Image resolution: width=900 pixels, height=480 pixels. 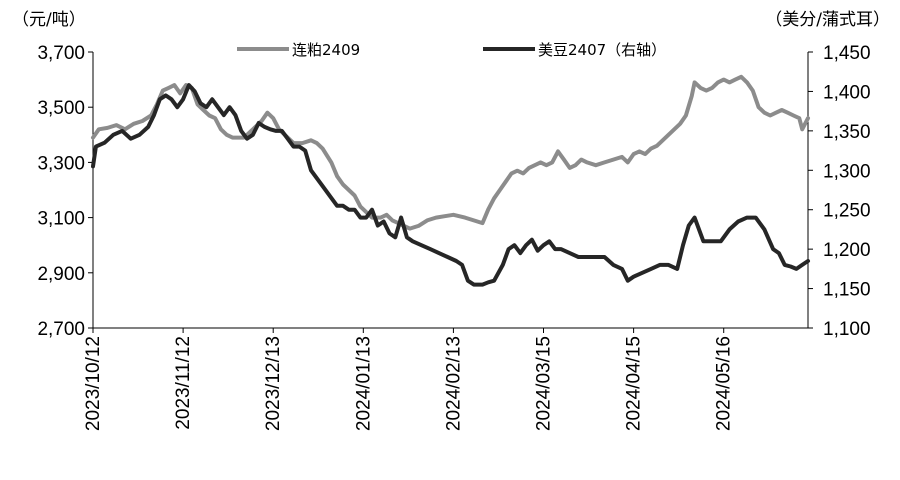 What do you see at coordinates (61, 329) in the screenshot?
I see `left-tick-label: 2,700` at bounding box center [61, 329].